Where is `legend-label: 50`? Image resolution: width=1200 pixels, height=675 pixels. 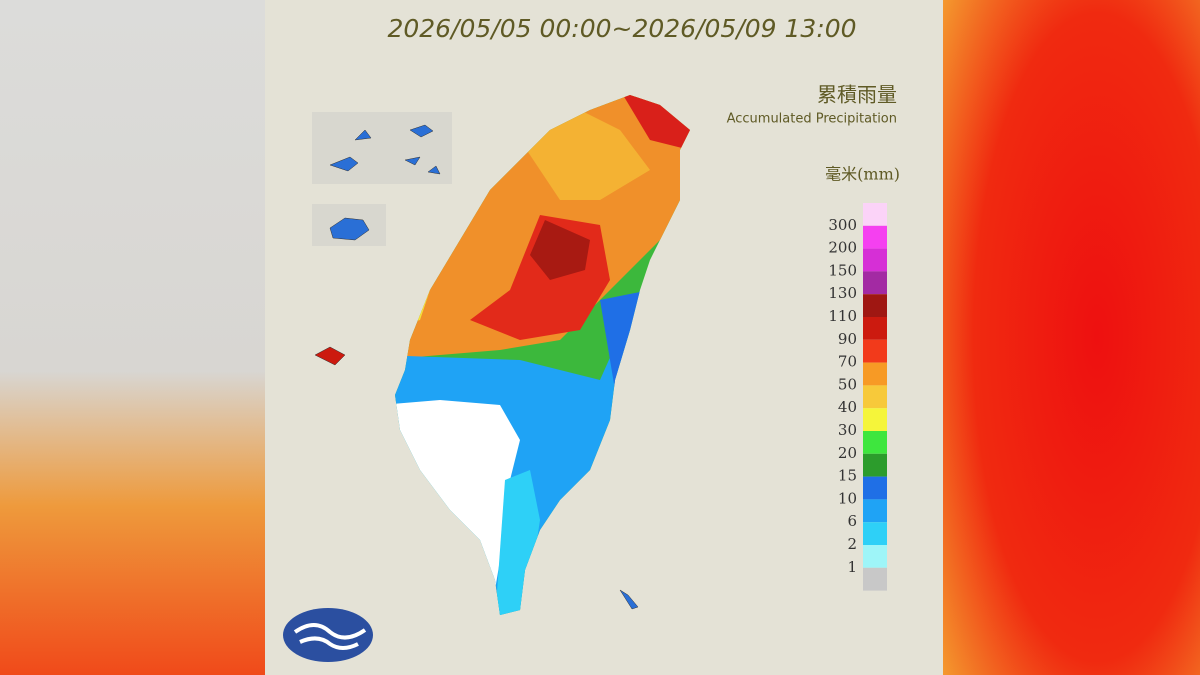 legend-label: 50 is located at coordinates (847, 384).